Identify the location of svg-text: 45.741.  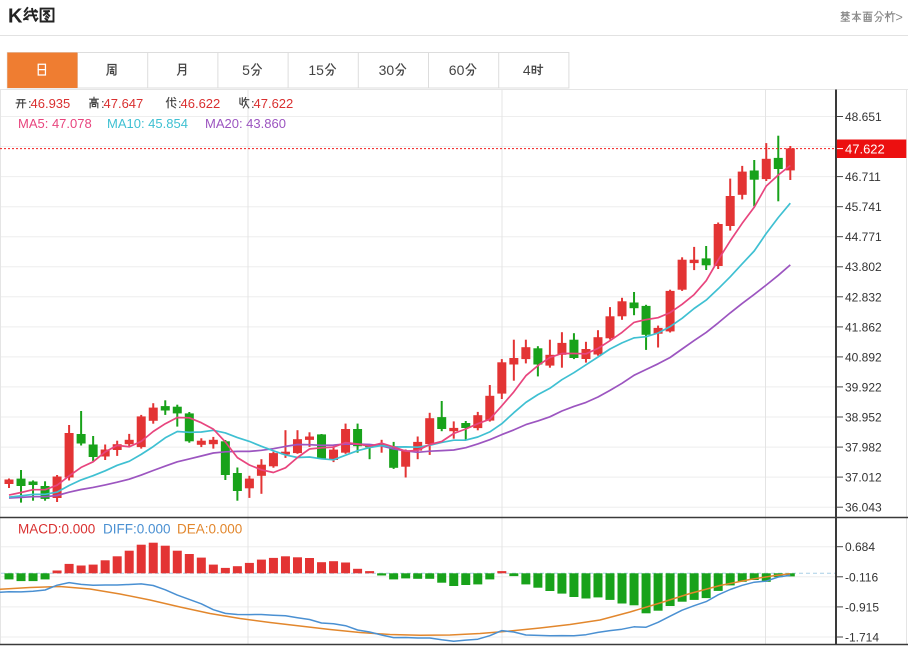
(863, 207).